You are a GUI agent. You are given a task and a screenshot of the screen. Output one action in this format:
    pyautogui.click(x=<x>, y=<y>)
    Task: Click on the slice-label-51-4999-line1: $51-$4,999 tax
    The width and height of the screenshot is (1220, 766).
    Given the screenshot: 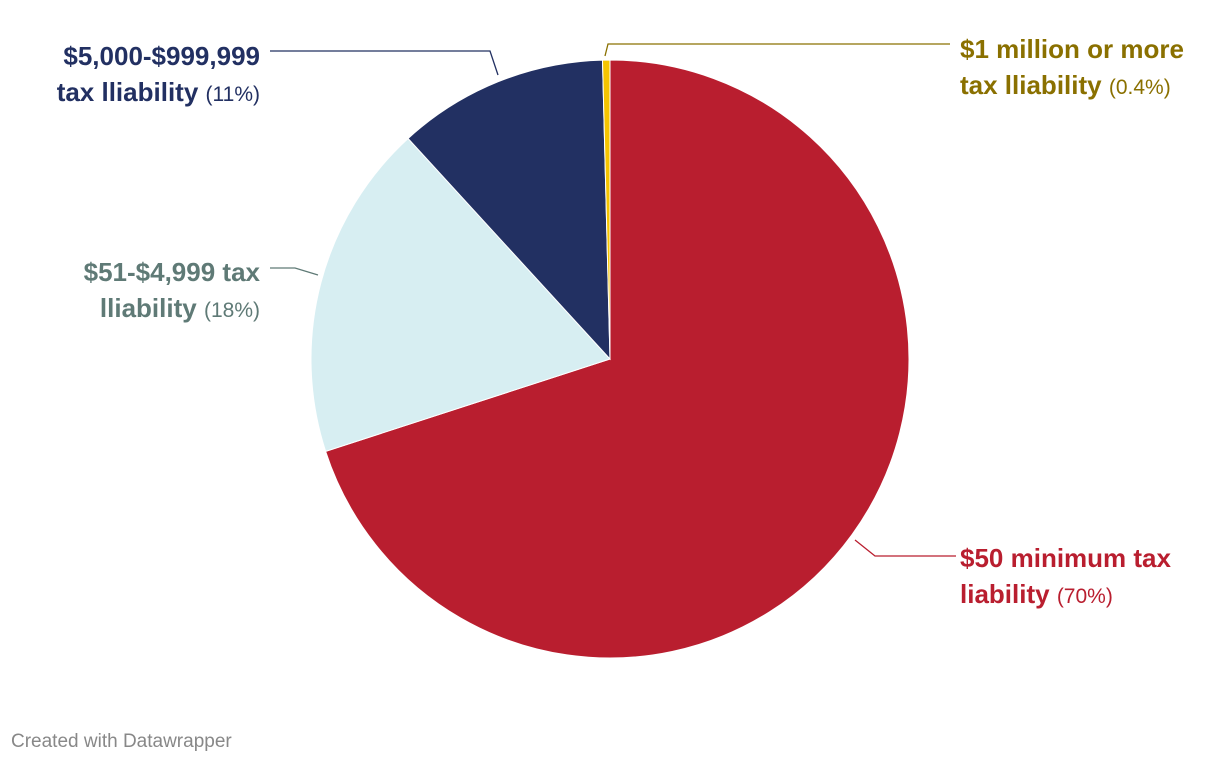 What is the action you would take?
    pyautogui.click(x=171, y=272)
    